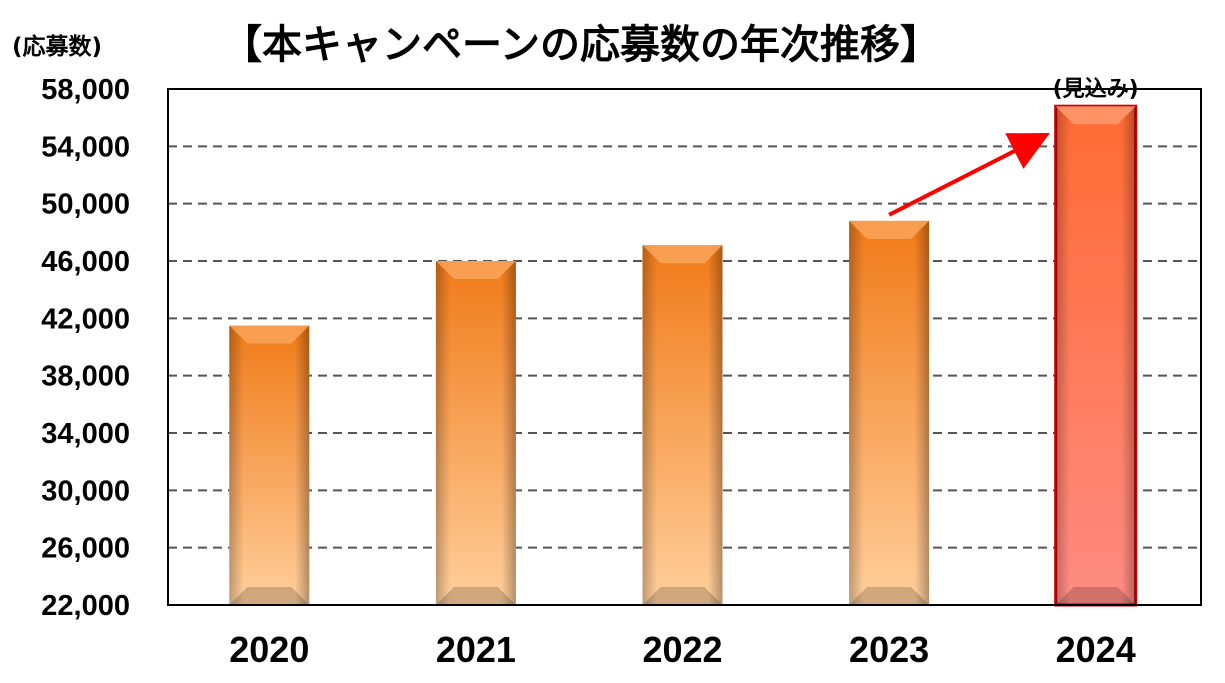  I want to click on y-axis-unit-label: (応募数), so click(57, 46).